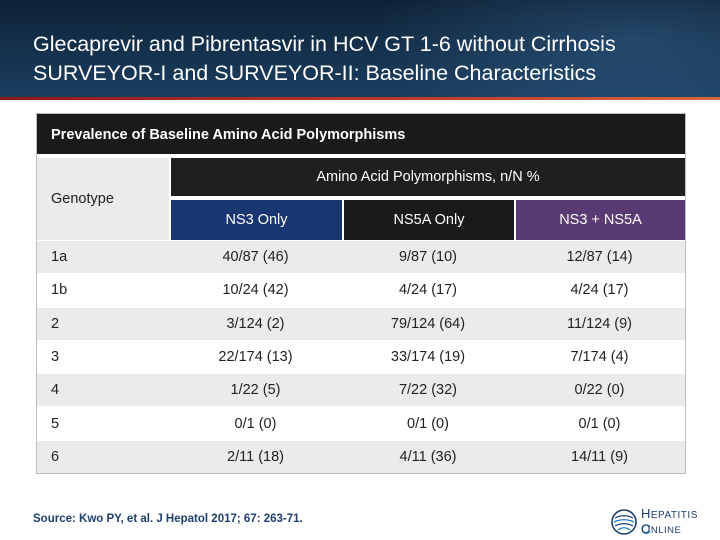  Describe the element at coordinates (599, 290) in the screenshot. I see `ns3-ns5a-cell: 4/24 (17)` at that location.